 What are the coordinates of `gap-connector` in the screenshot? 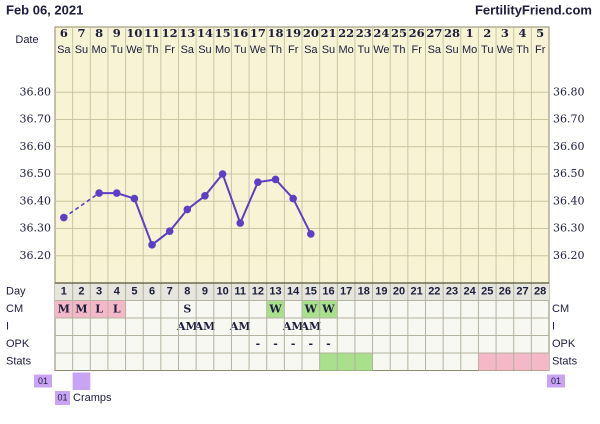 It's located at (81, 205).